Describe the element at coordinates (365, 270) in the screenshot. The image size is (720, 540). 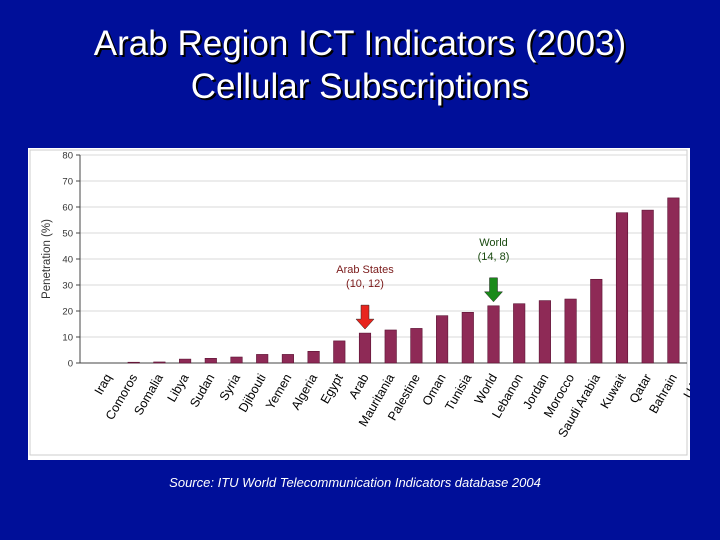
I see `annotation-label: Arab States` at that location.